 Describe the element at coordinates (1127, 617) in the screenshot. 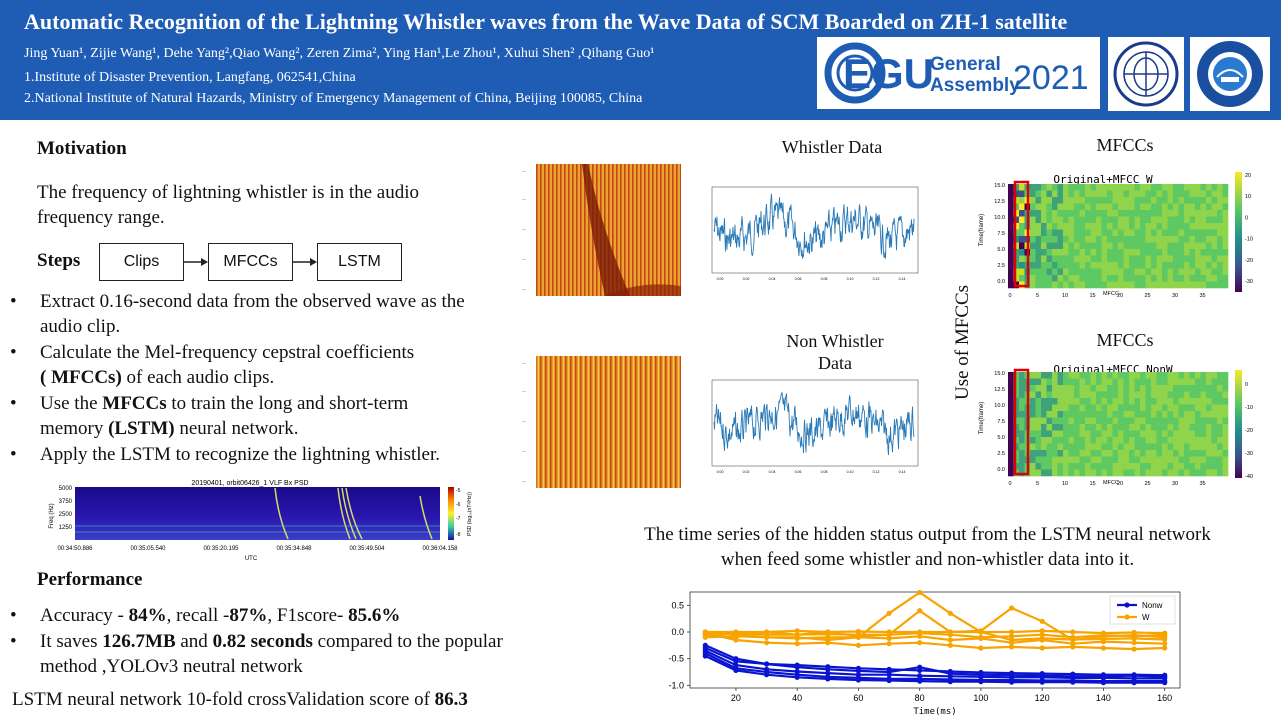

I see `legend-marker` at that location.